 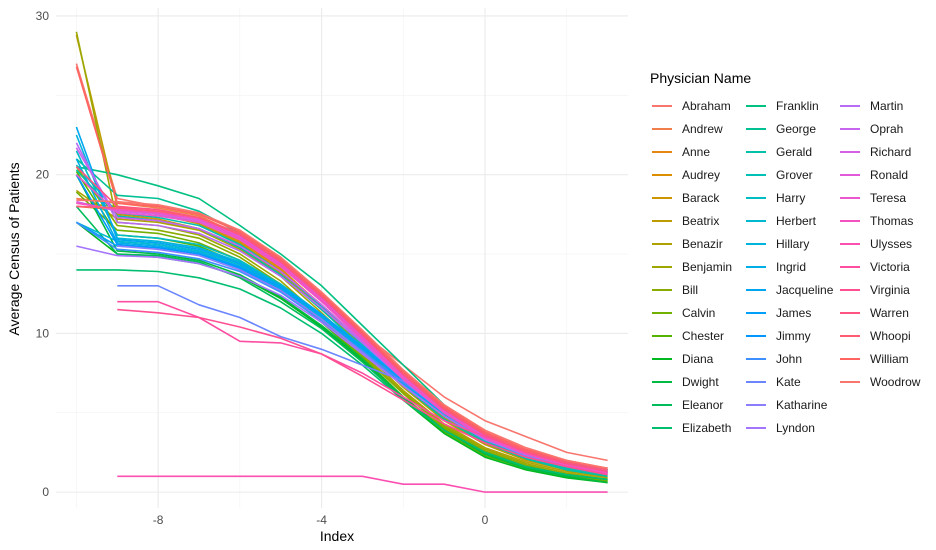 What do you see at coordinates (702, 243) in the screenshot?
I see `legend-label: Benazir` at bounding box center [702, 243].